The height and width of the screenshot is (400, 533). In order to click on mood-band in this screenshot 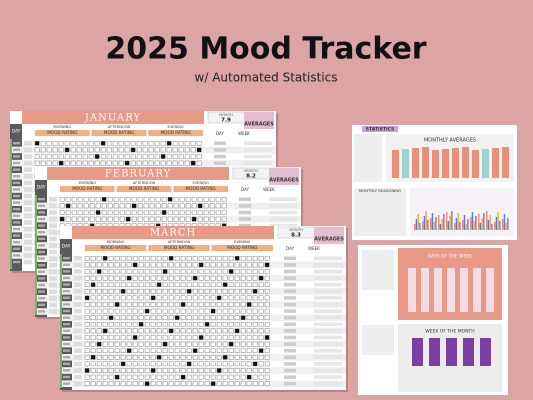, I will do `click(119, 133)`.